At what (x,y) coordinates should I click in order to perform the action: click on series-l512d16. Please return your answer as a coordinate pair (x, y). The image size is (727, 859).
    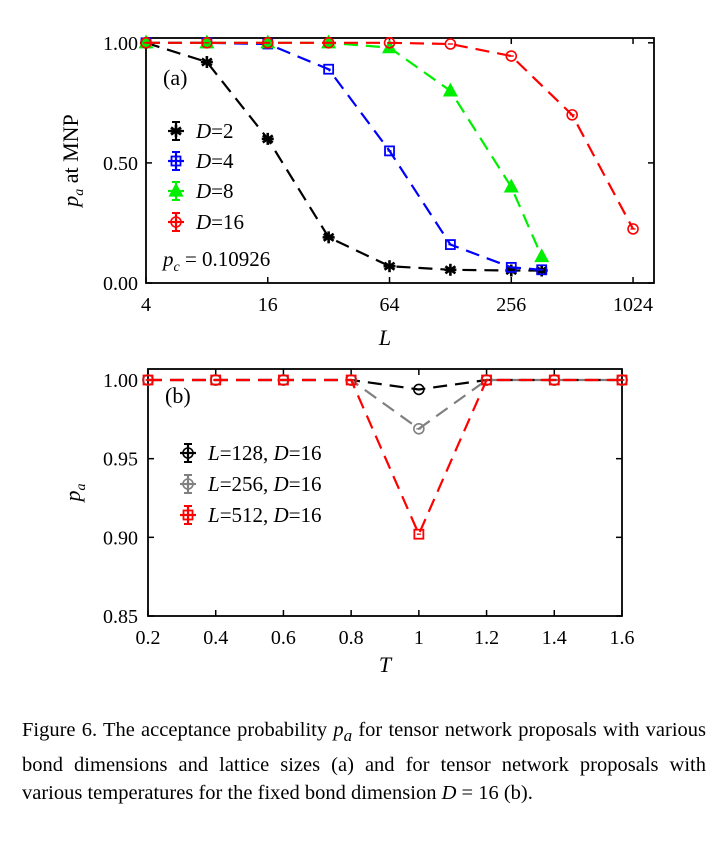
    Looking at the image, I should click on (385, 457).